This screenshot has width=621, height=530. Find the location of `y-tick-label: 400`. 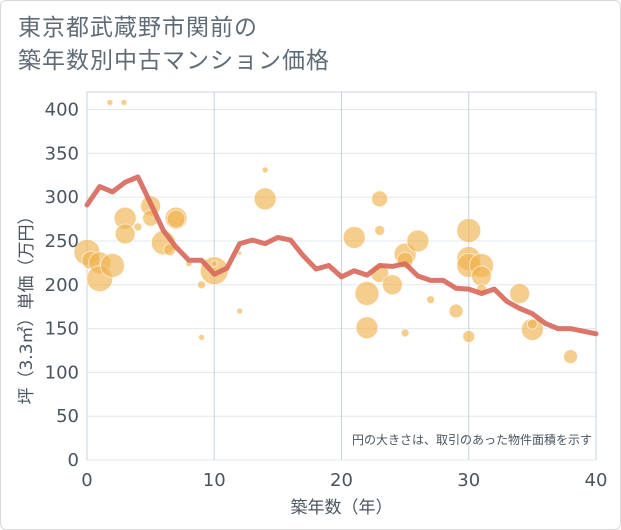

y-tick-label: 400 is located at coordinates (62, 110).